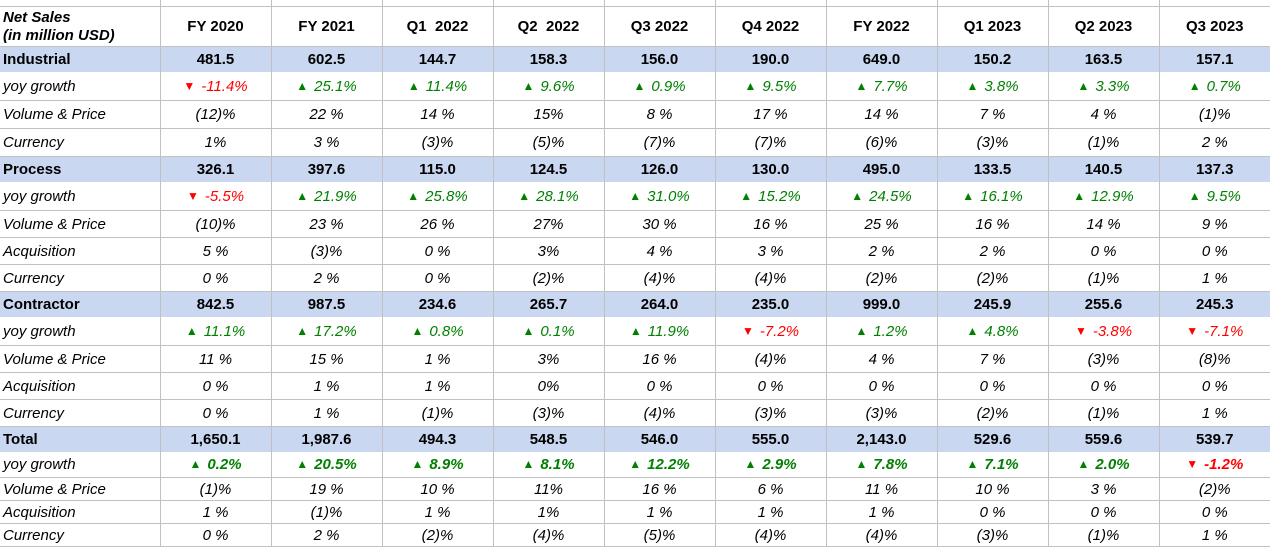 The height and width of the screenshot is (547, 1270). Describe the element at coordinates (890, 464) in the screenshot. I see `yoy-growth-number: 7.8%` at that location.